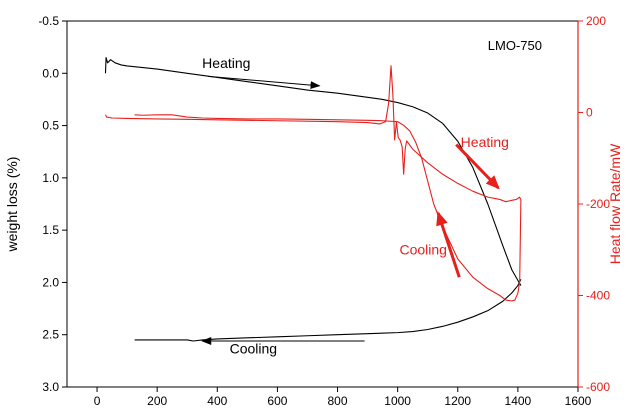  What do you see at coordinates (253, 349) in the screenshot?
I see `annotation-label-2: Cooling` at bounding box center [253, 349].